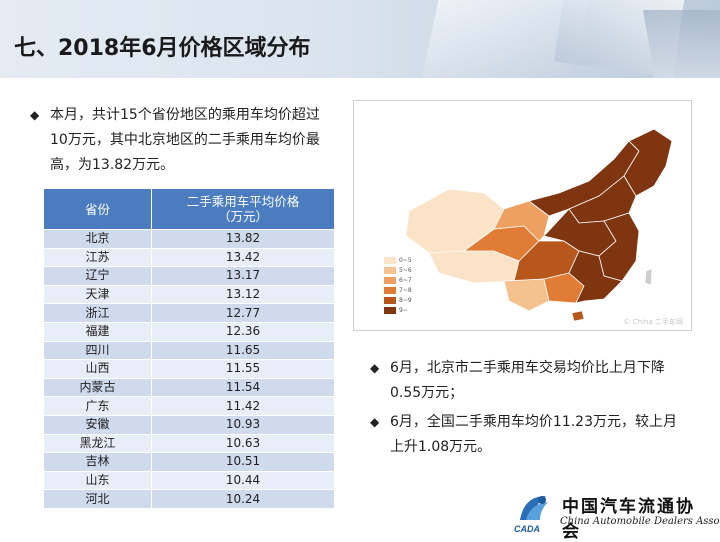  Describe the element at coordinates (405, 280) in the screenshot. I see `legend-label: 6~7` at that location.